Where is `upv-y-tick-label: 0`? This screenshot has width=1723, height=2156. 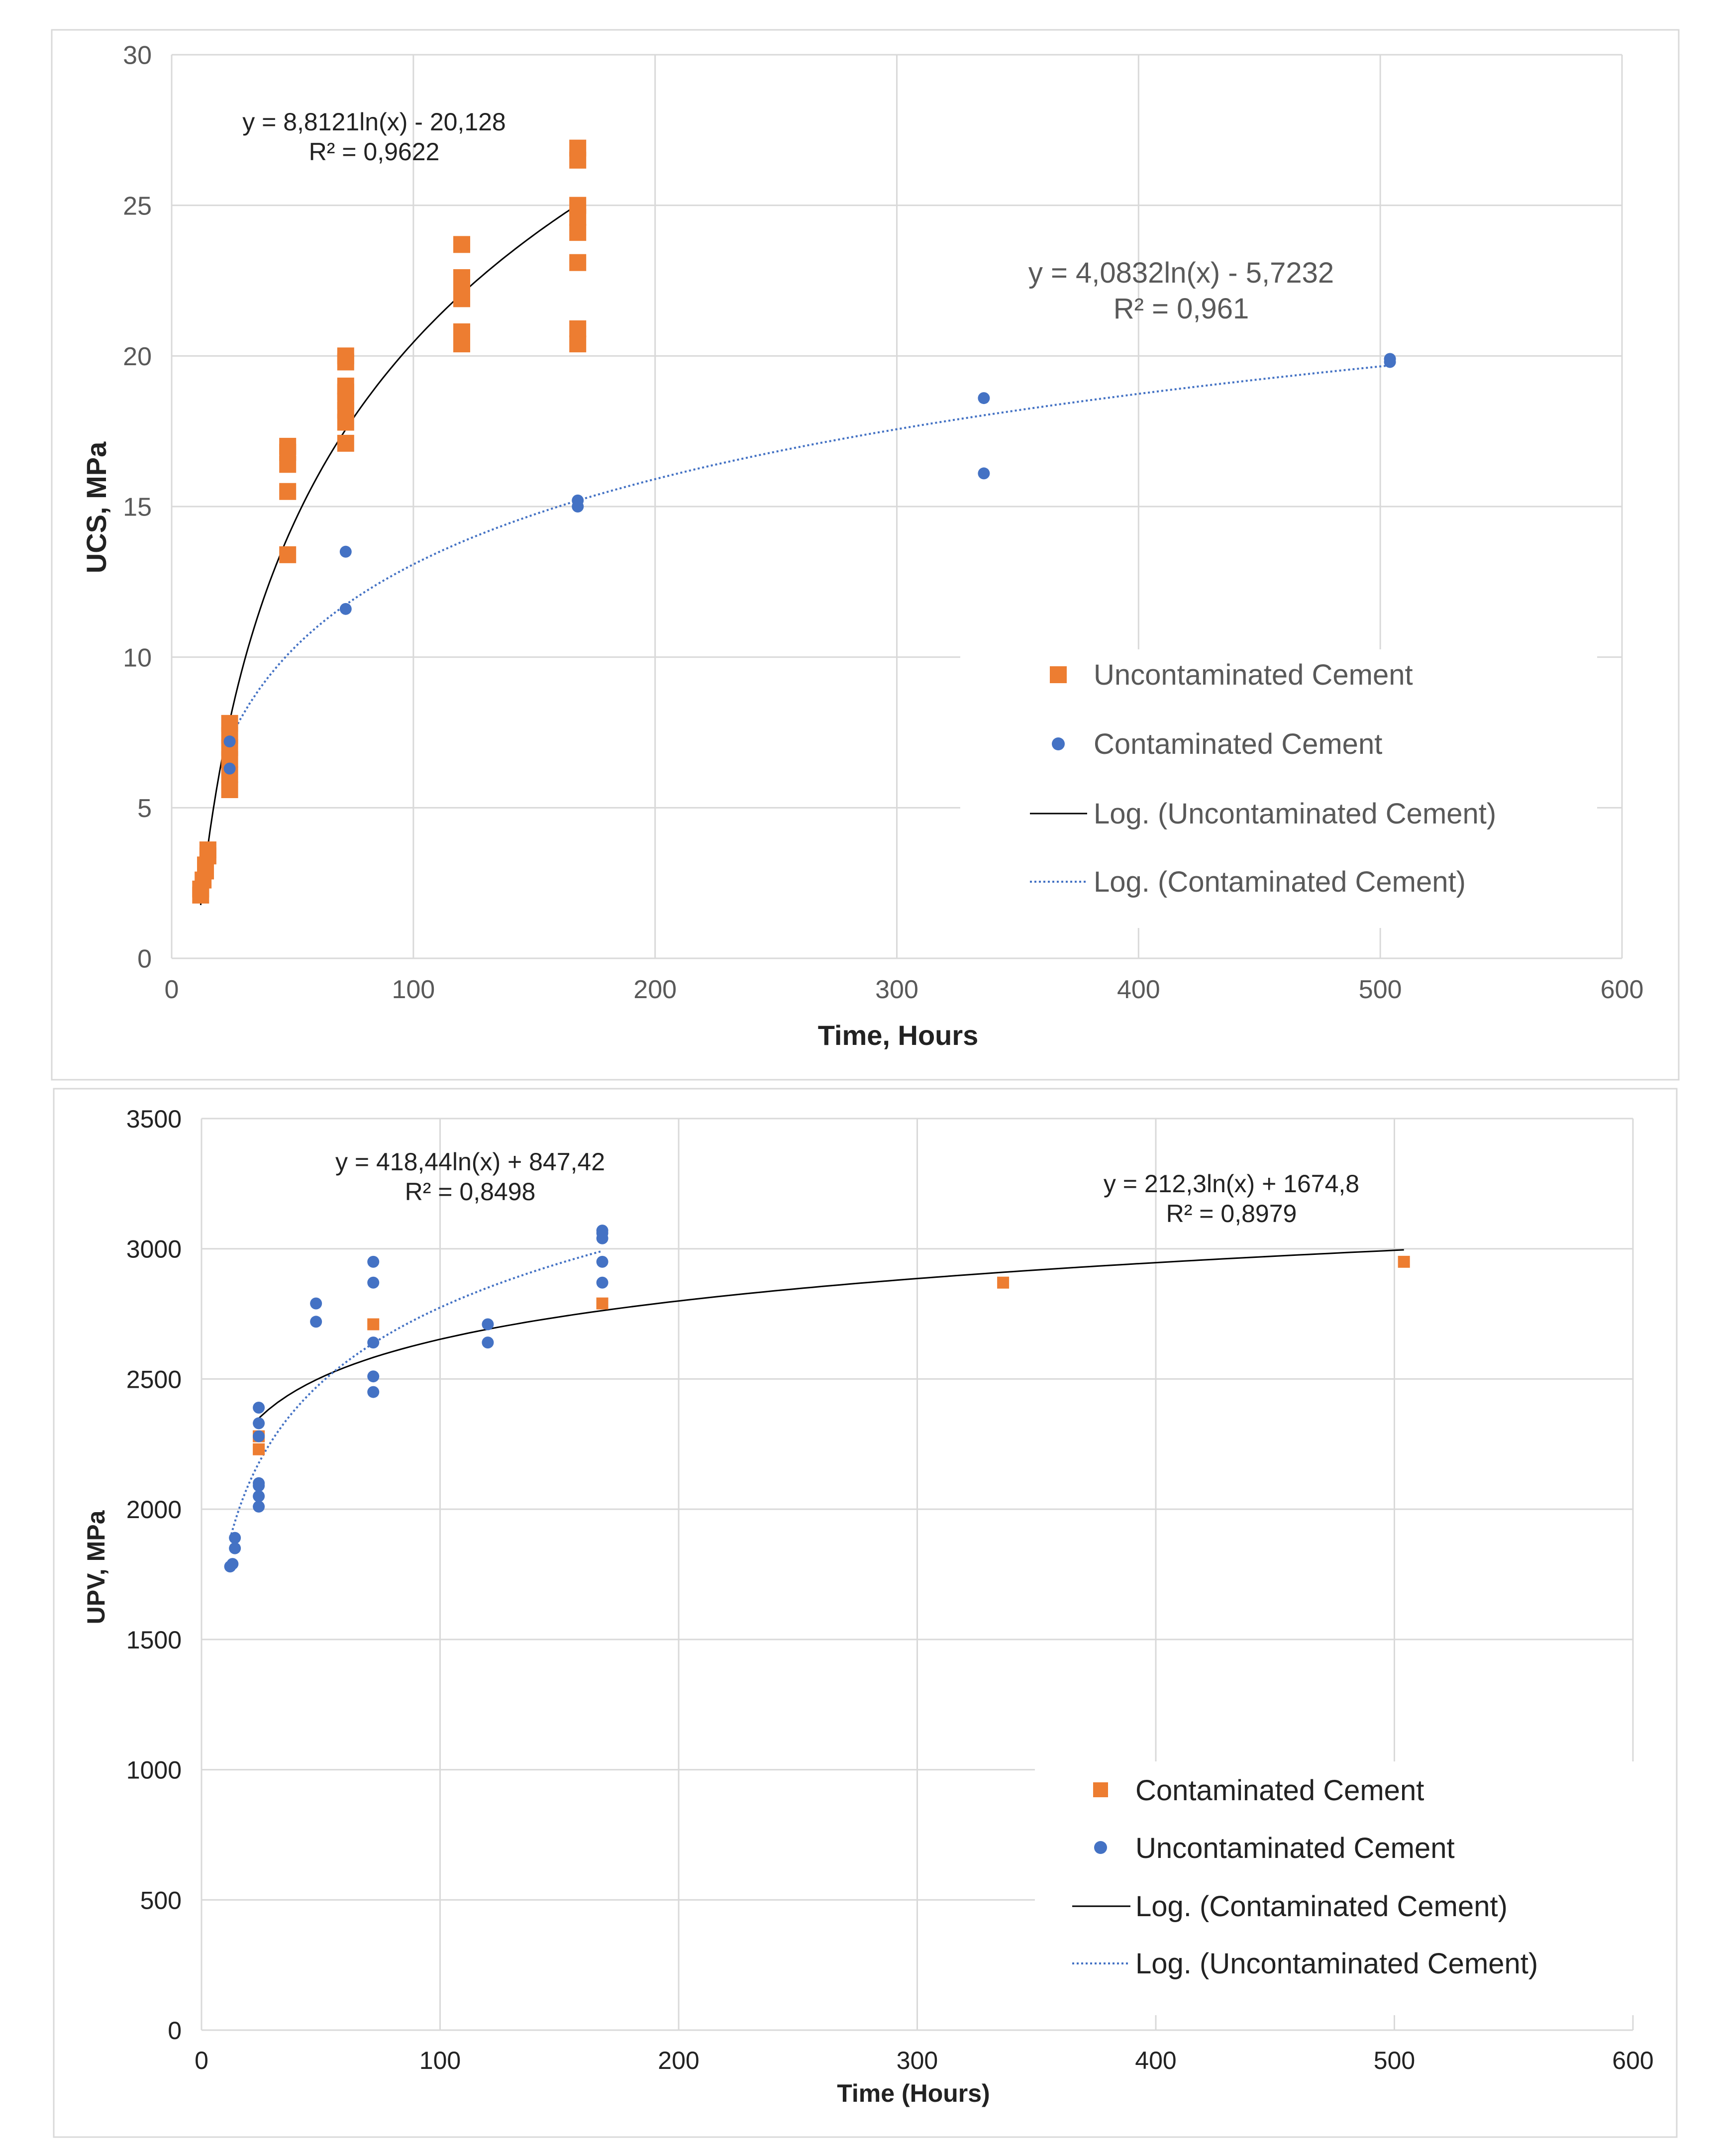
upv-y-tick-label: 0 is located at coordinates (175, 2031).